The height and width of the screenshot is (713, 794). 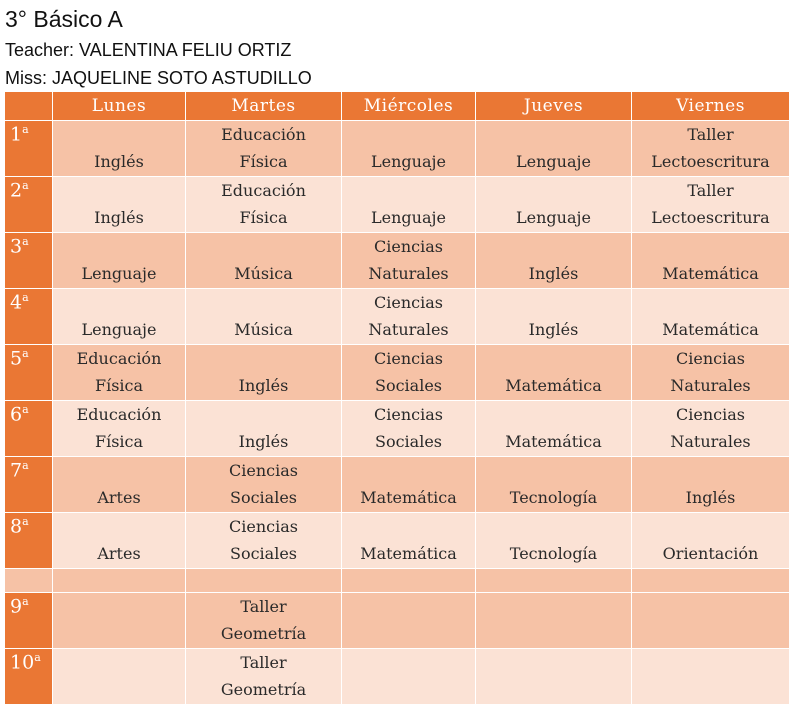 What do you see at coordinates (263, 633) in the screenshot?
I see `subject-text: Geometría` at bounding box center [263, 633].